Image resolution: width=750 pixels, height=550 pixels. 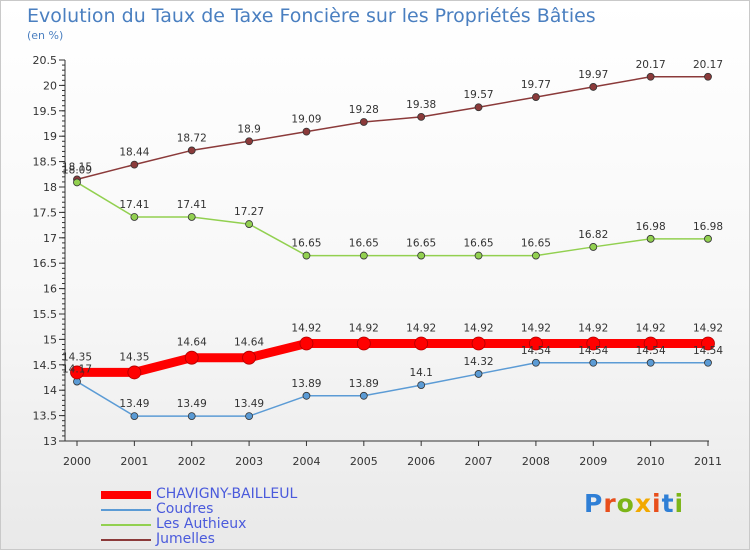 I want to click on y-tick-label: 18, so click(x=50, y=187).